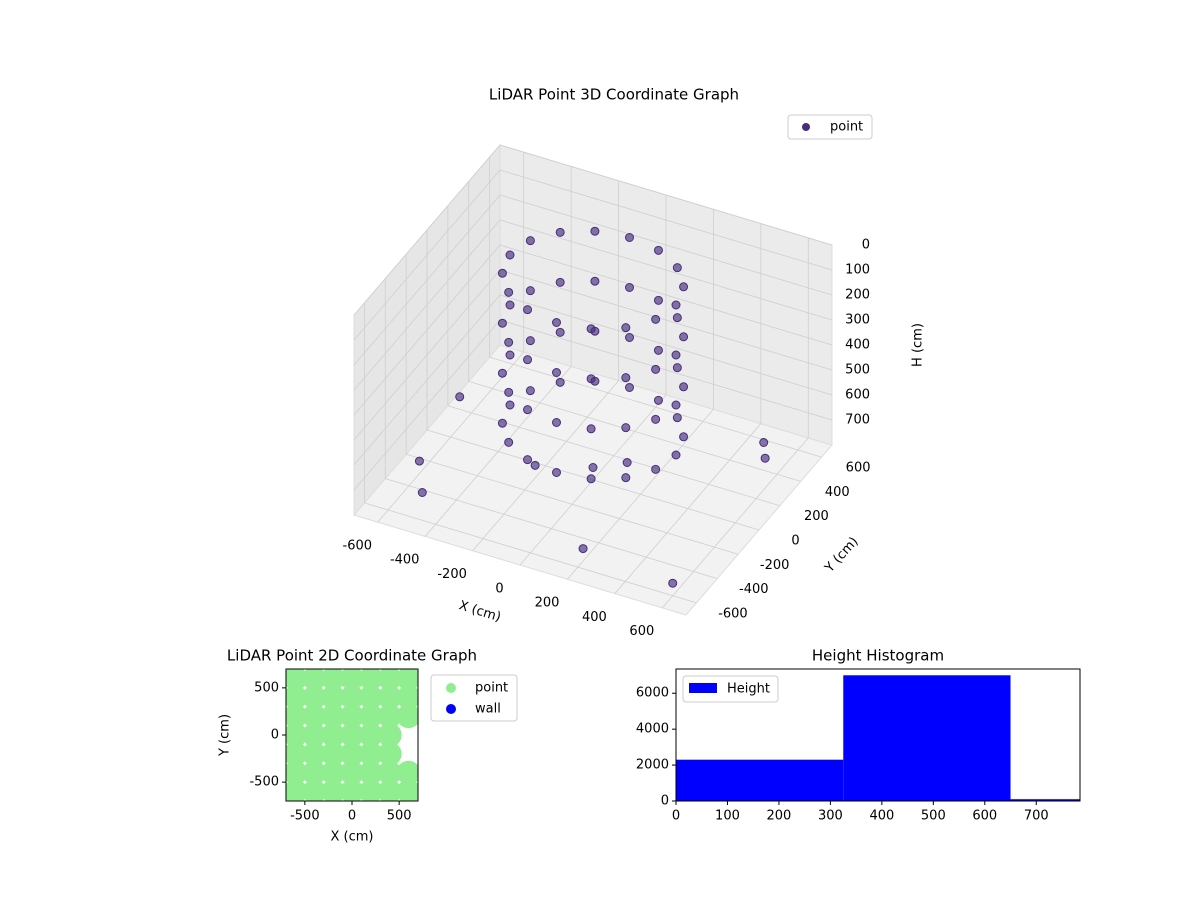 The width and height of the screenshot is (1200, 904). What do you see at coordinates (878, 738) in the screenshot?
I see `bars` at bounding box center [878, 738].